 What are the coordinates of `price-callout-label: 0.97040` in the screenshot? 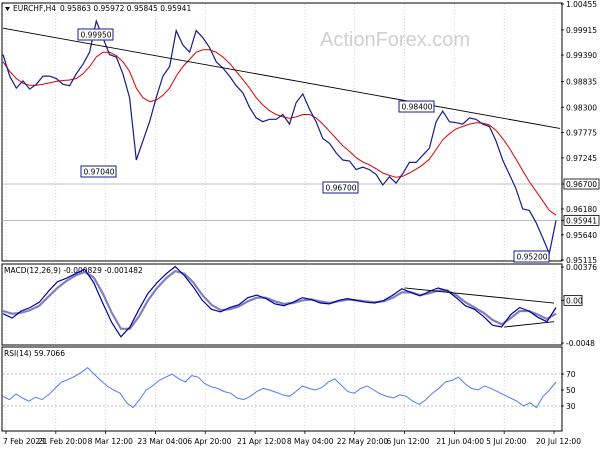 It's located at (99, 172).